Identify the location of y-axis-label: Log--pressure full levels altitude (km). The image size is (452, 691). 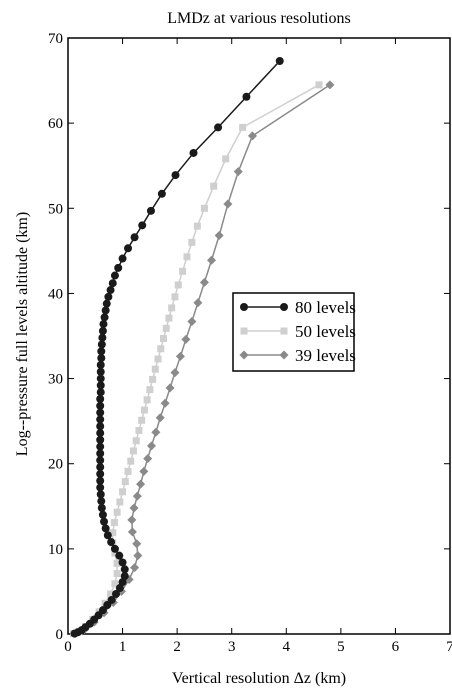
(22, 334).